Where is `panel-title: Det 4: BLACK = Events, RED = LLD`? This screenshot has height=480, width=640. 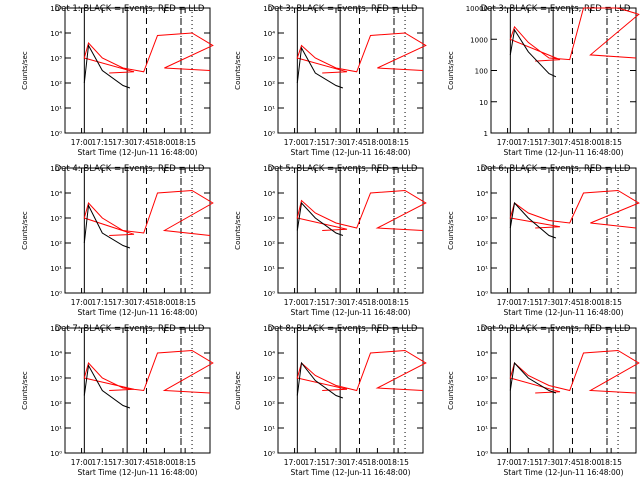
panel-title: Det 4: BLACK = Events, RED = LLD is located at coordinates (130, 169).